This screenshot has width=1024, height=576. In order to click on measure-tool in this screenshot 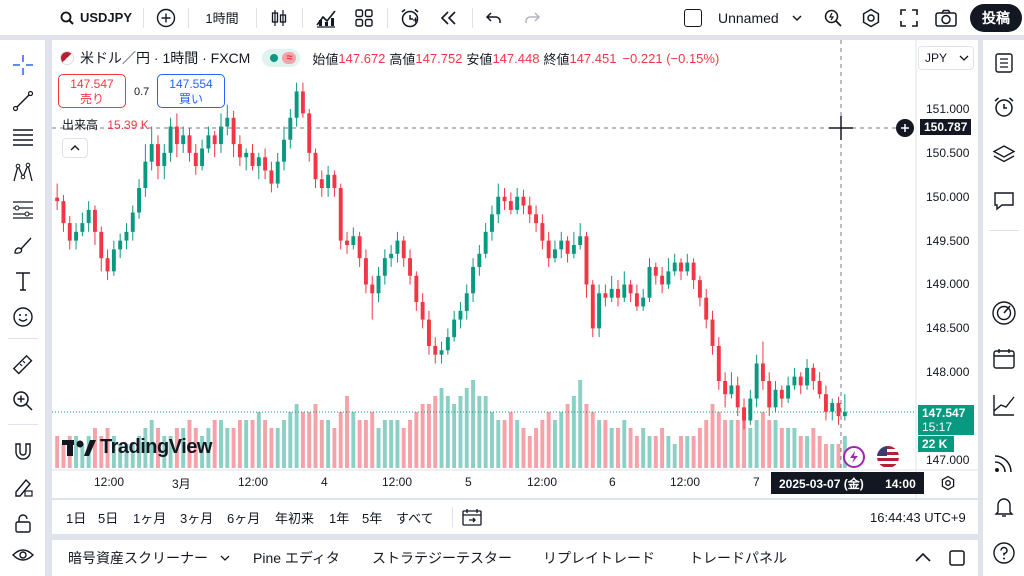, I will do `click(23, 365)`.